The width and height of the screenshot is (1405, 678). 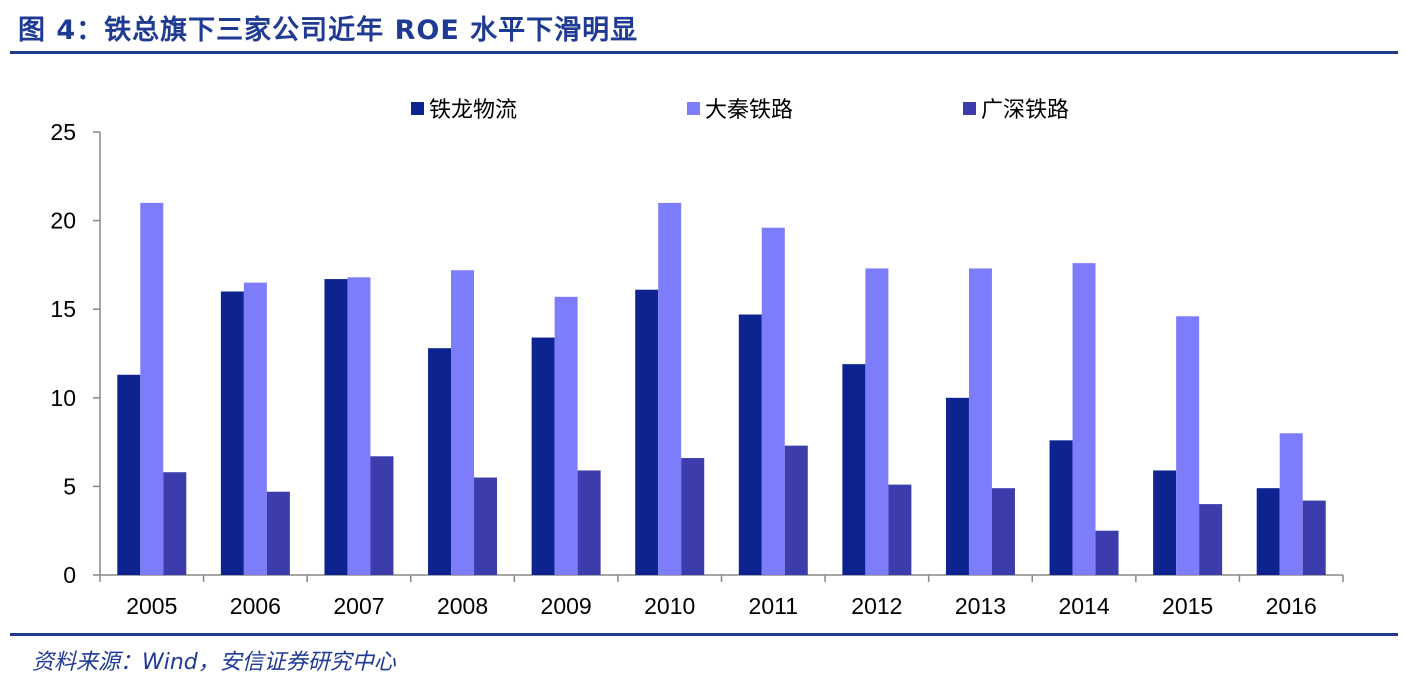 What do you see at coordinates (63, 309) in the screenshot?
I see `y-tick-label: 15` at bounding box center [63, 309].